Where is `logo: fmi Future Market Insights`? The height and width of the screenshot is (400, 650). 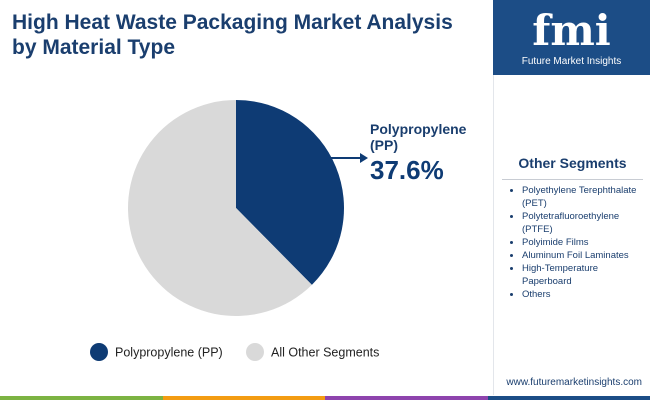 logo: fmi Future Market Insights is located at coordinates (571, 37).